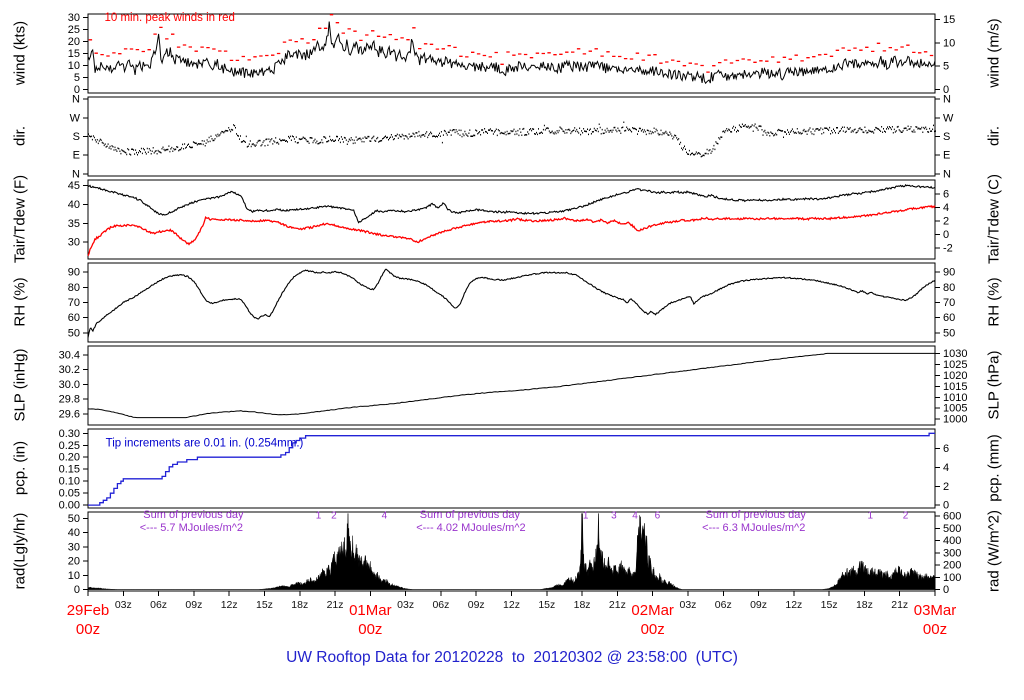 This screenshot has width=1024, height=700. Describe the element at coordinates (74, 186) in the screenshot. I see `tick-label-left-tair: 45` at that location.